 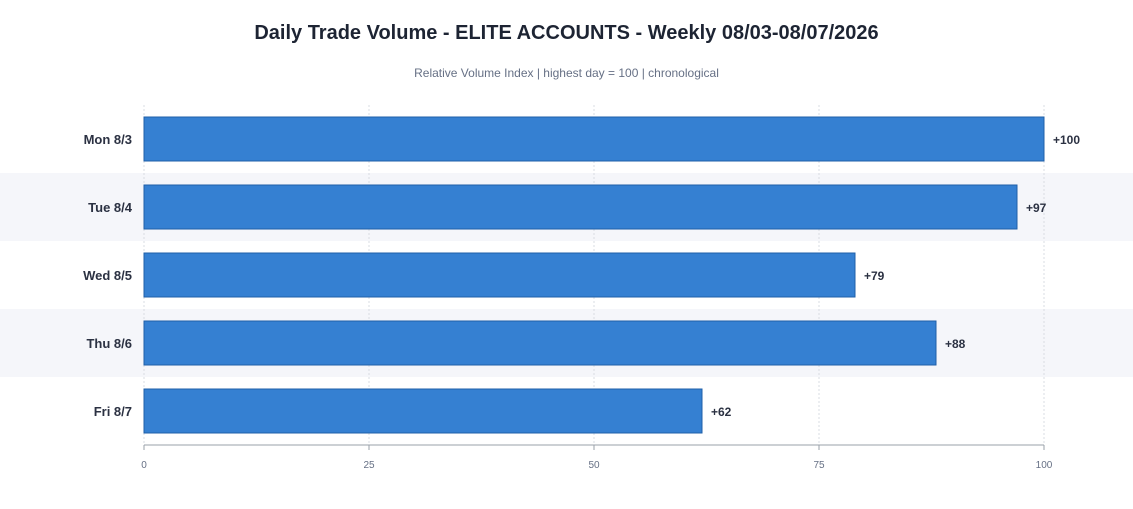 What do you see at coordinates (955, 344) in the screenshot?
I see `data-label: +88` at bounding box center [955, 344].